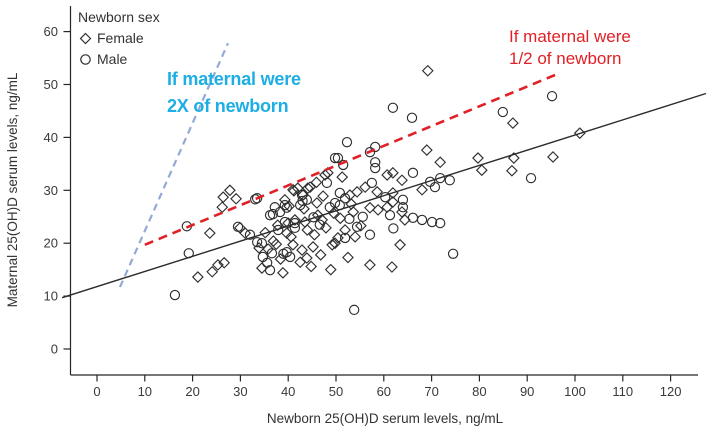  What do you see at coordinates (51, 84) in the screenshot?
I see `y-tick-label: 50` at bounding box center [51, 84].